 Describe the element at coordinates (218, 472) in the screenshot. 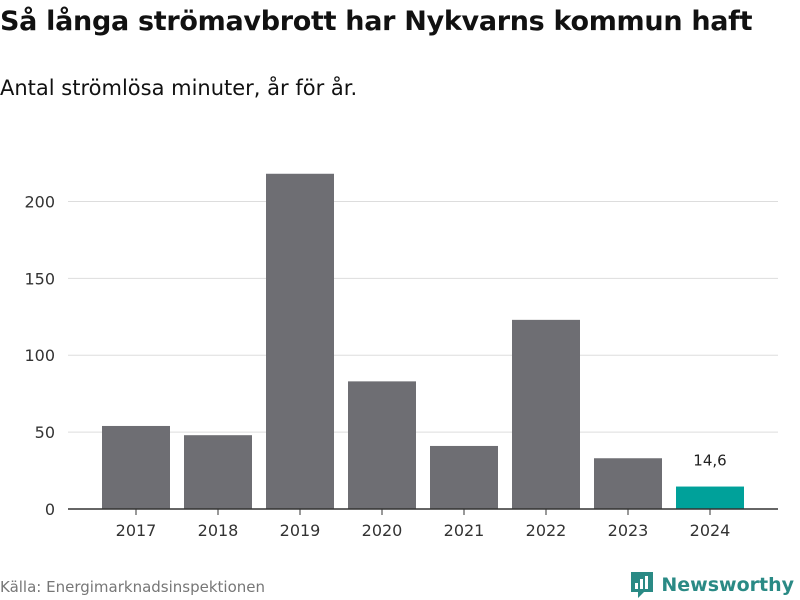

I see `bar-2018` at that location.